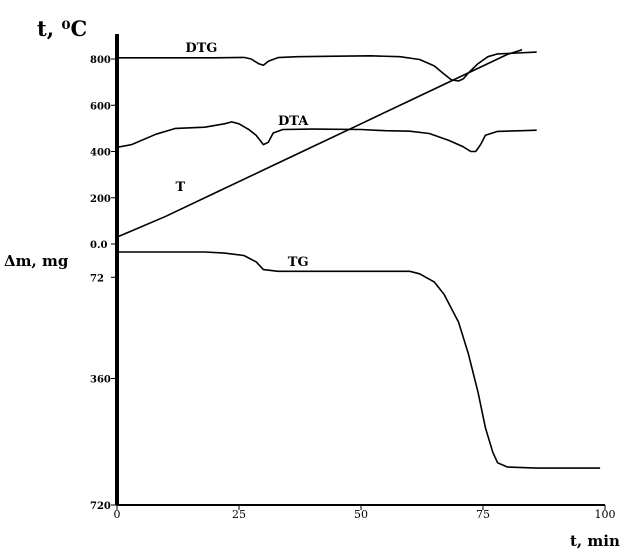 Image resolution: width=629 pixels, height=550 pixels. I want to click on time-ticks: 0 25 50 75 100, so click(365, 513).